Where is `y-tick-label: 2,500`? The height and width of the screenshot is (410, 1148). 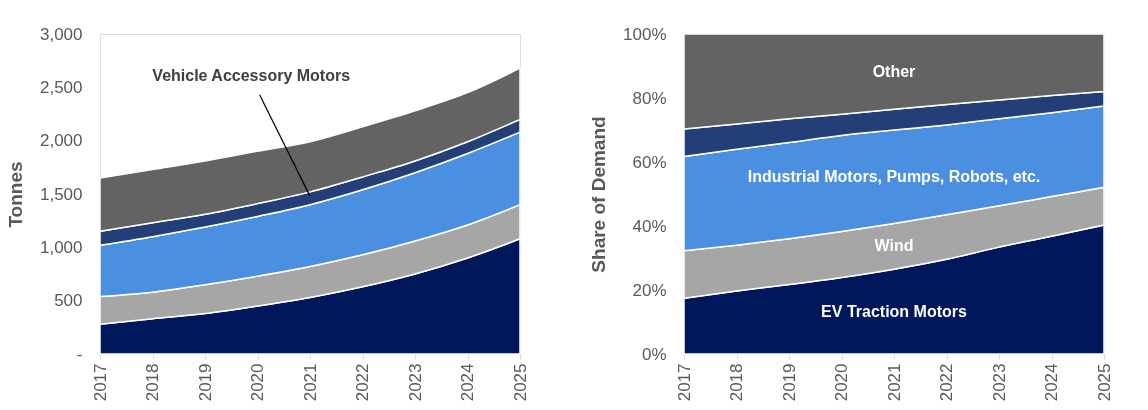
y-tick-label: 2,500 is located at coordinates (61, 87).